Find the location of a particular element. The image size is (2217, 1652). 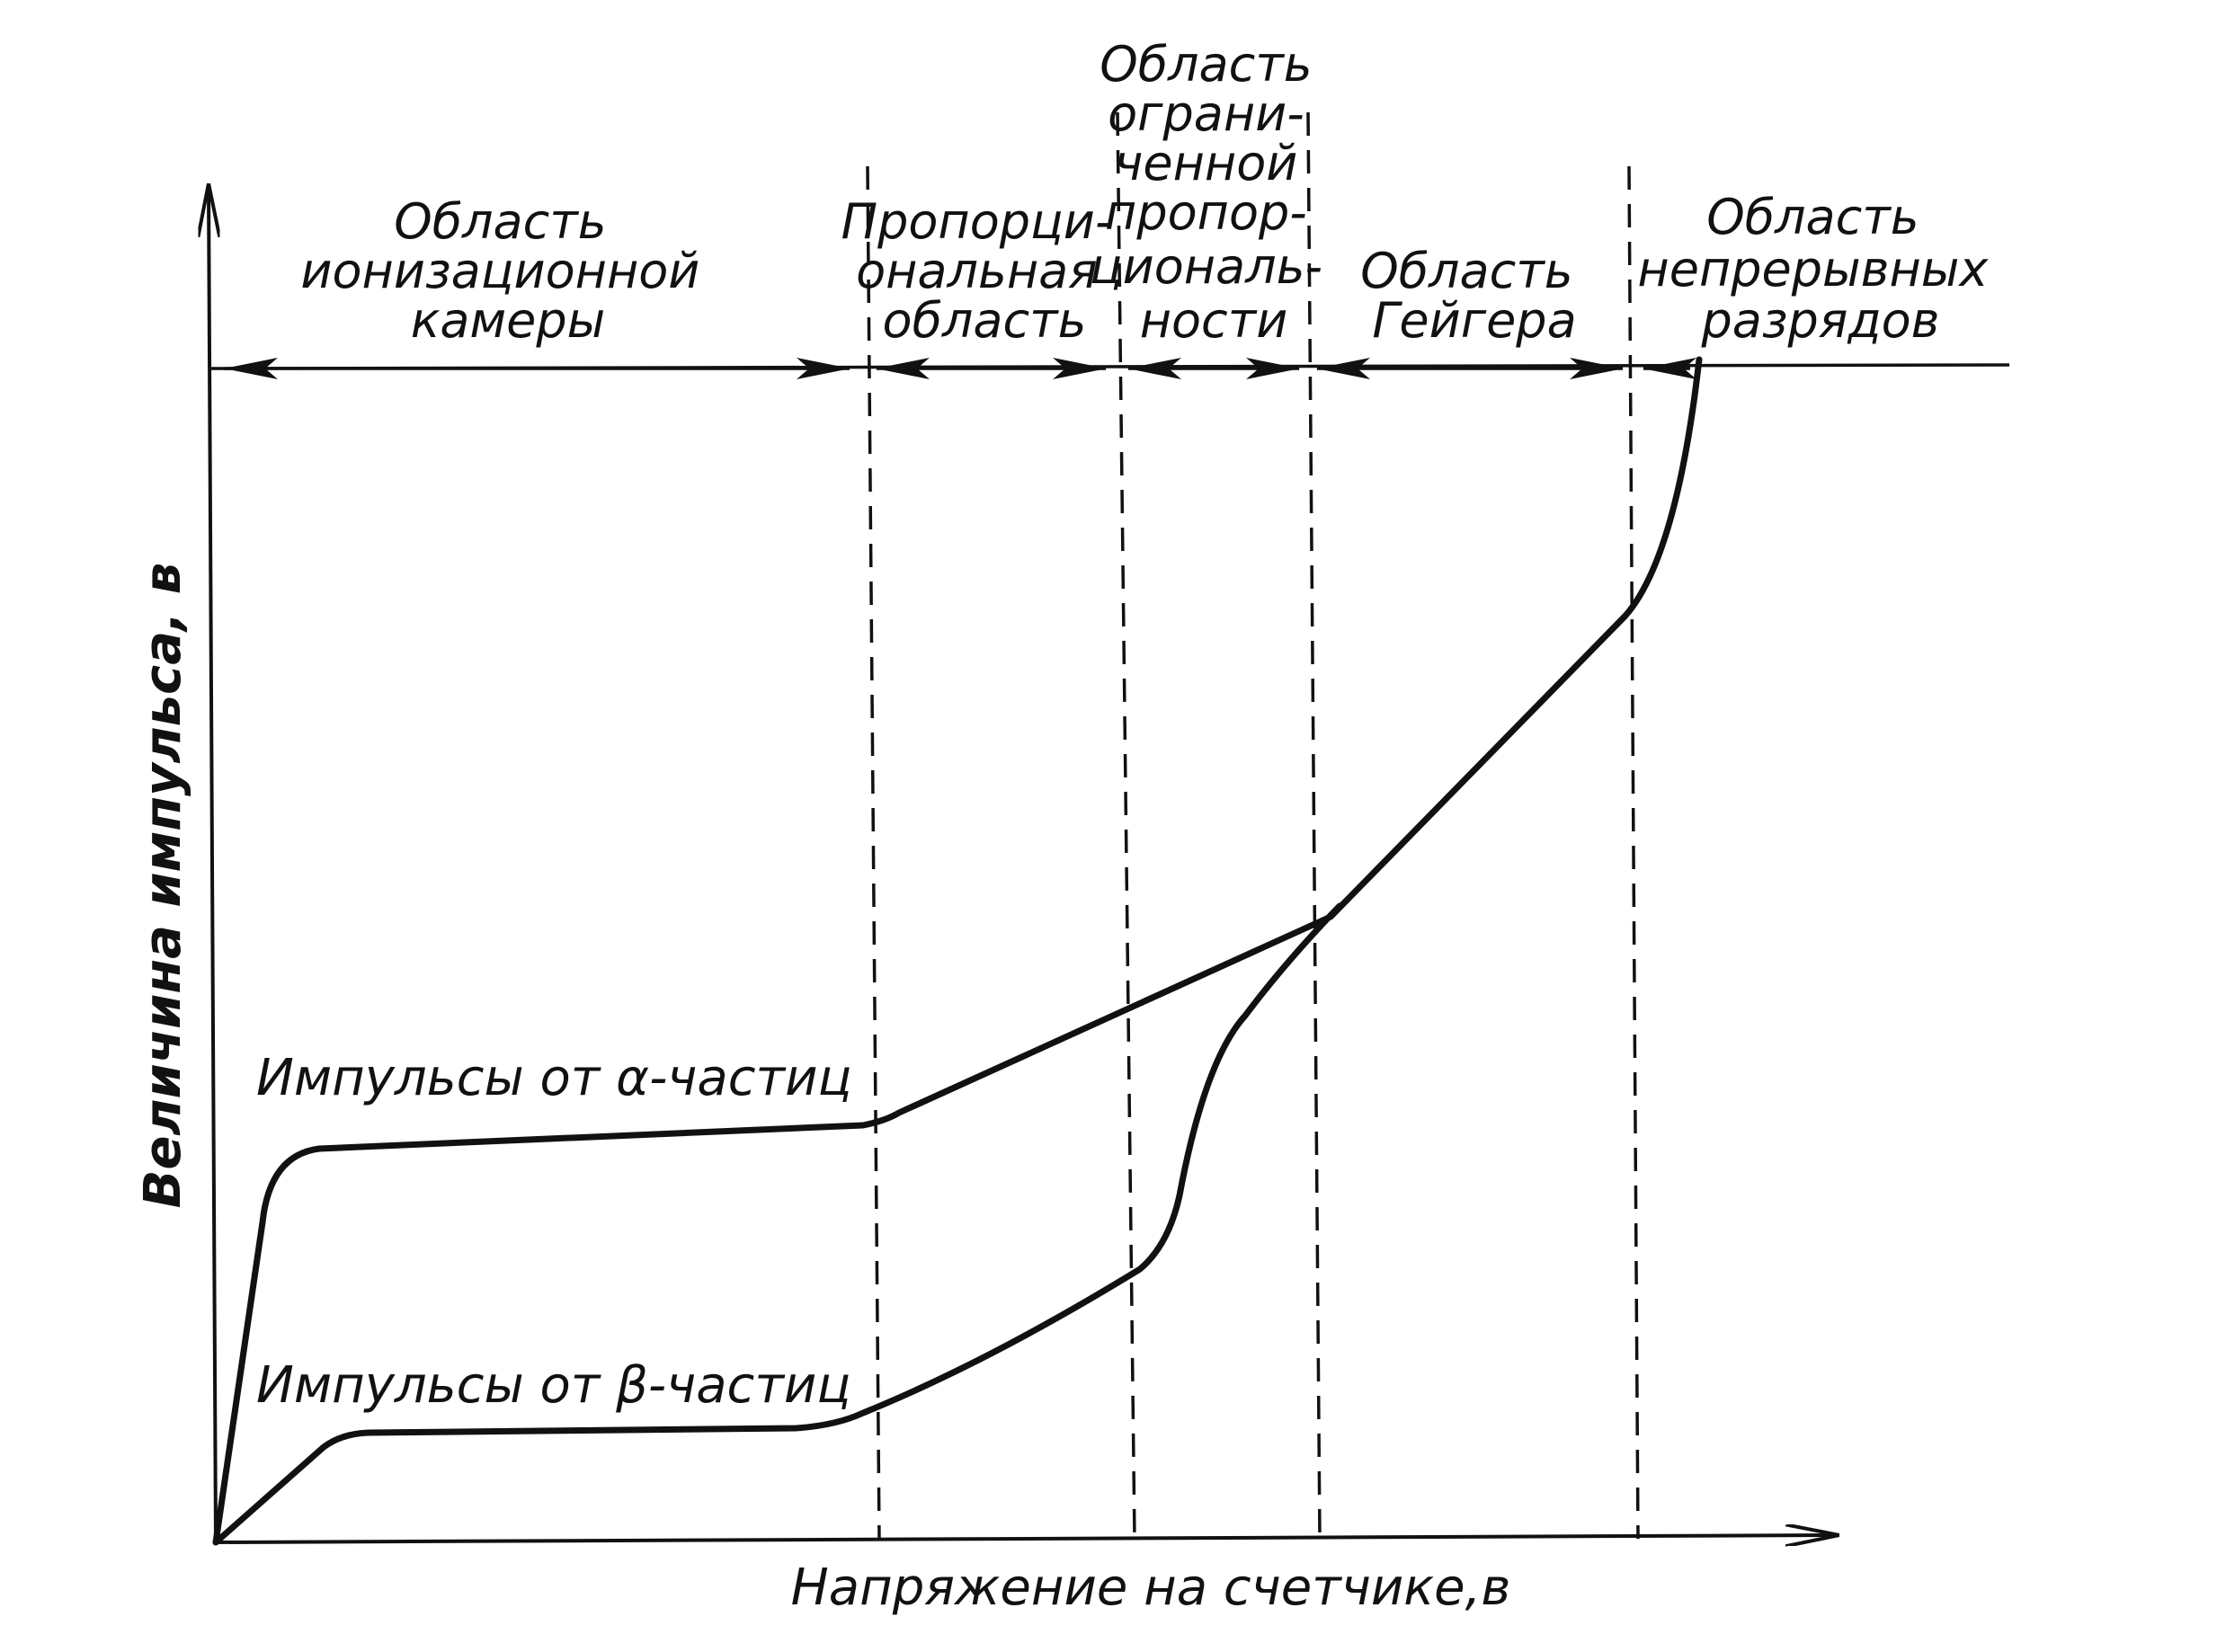

region-label-prop: Пропорци- ональная область is located at coordinates (984, 271).